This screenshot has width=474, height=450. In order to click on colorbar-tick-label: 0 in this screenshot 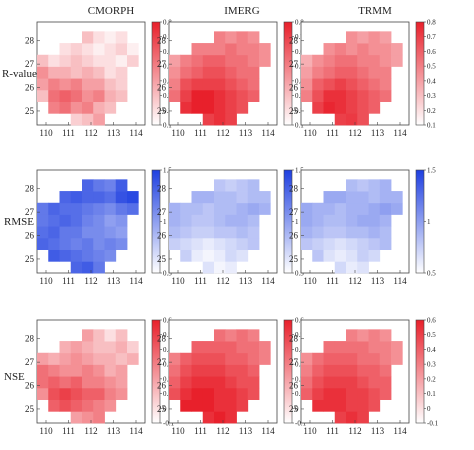, I will do `click(165, 409)`.